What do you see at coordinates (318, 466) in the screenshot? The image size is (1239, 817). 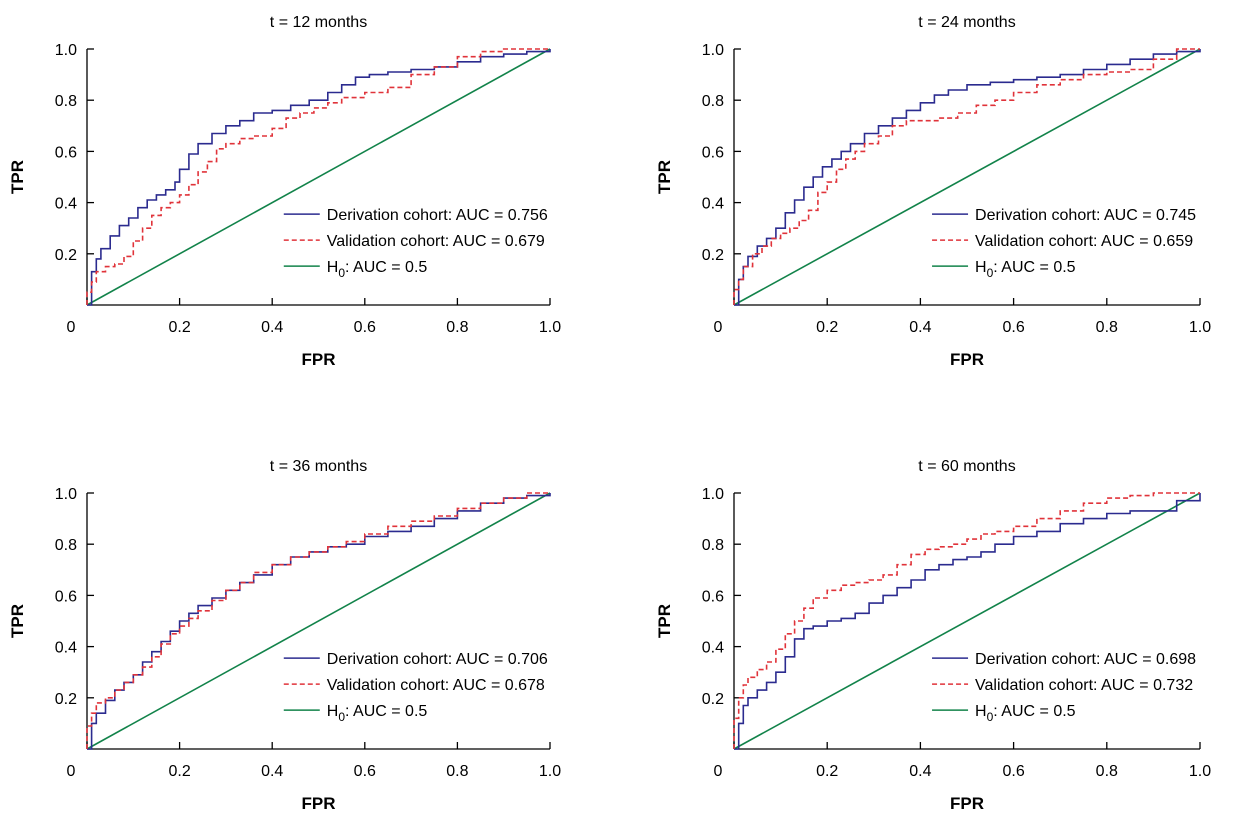 I see `chart-title: t = 36 months` at bounding box center [318, 466].